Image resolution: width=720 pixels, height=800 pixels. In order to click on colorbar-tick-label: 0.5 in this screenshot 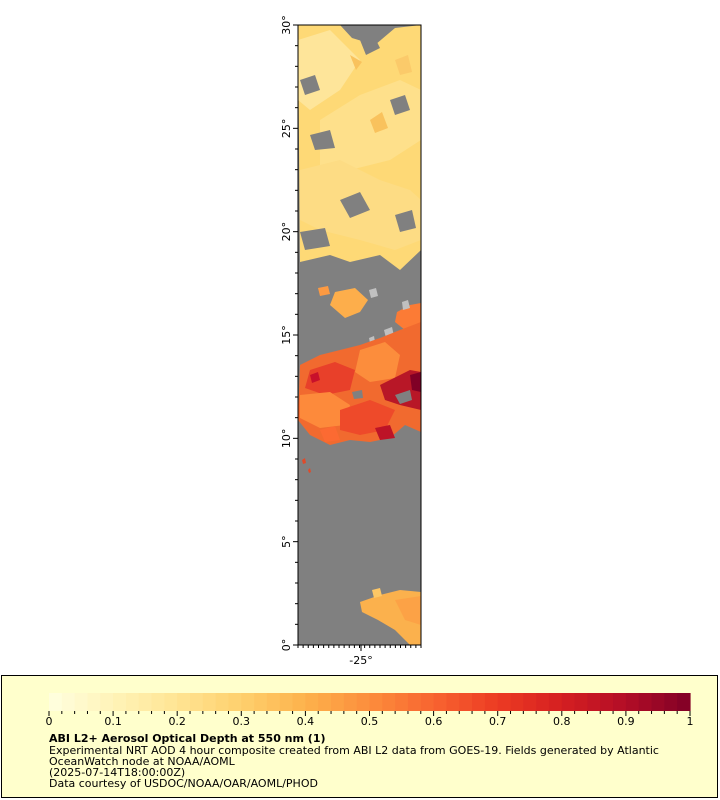, I will do `click(370, 721)`.